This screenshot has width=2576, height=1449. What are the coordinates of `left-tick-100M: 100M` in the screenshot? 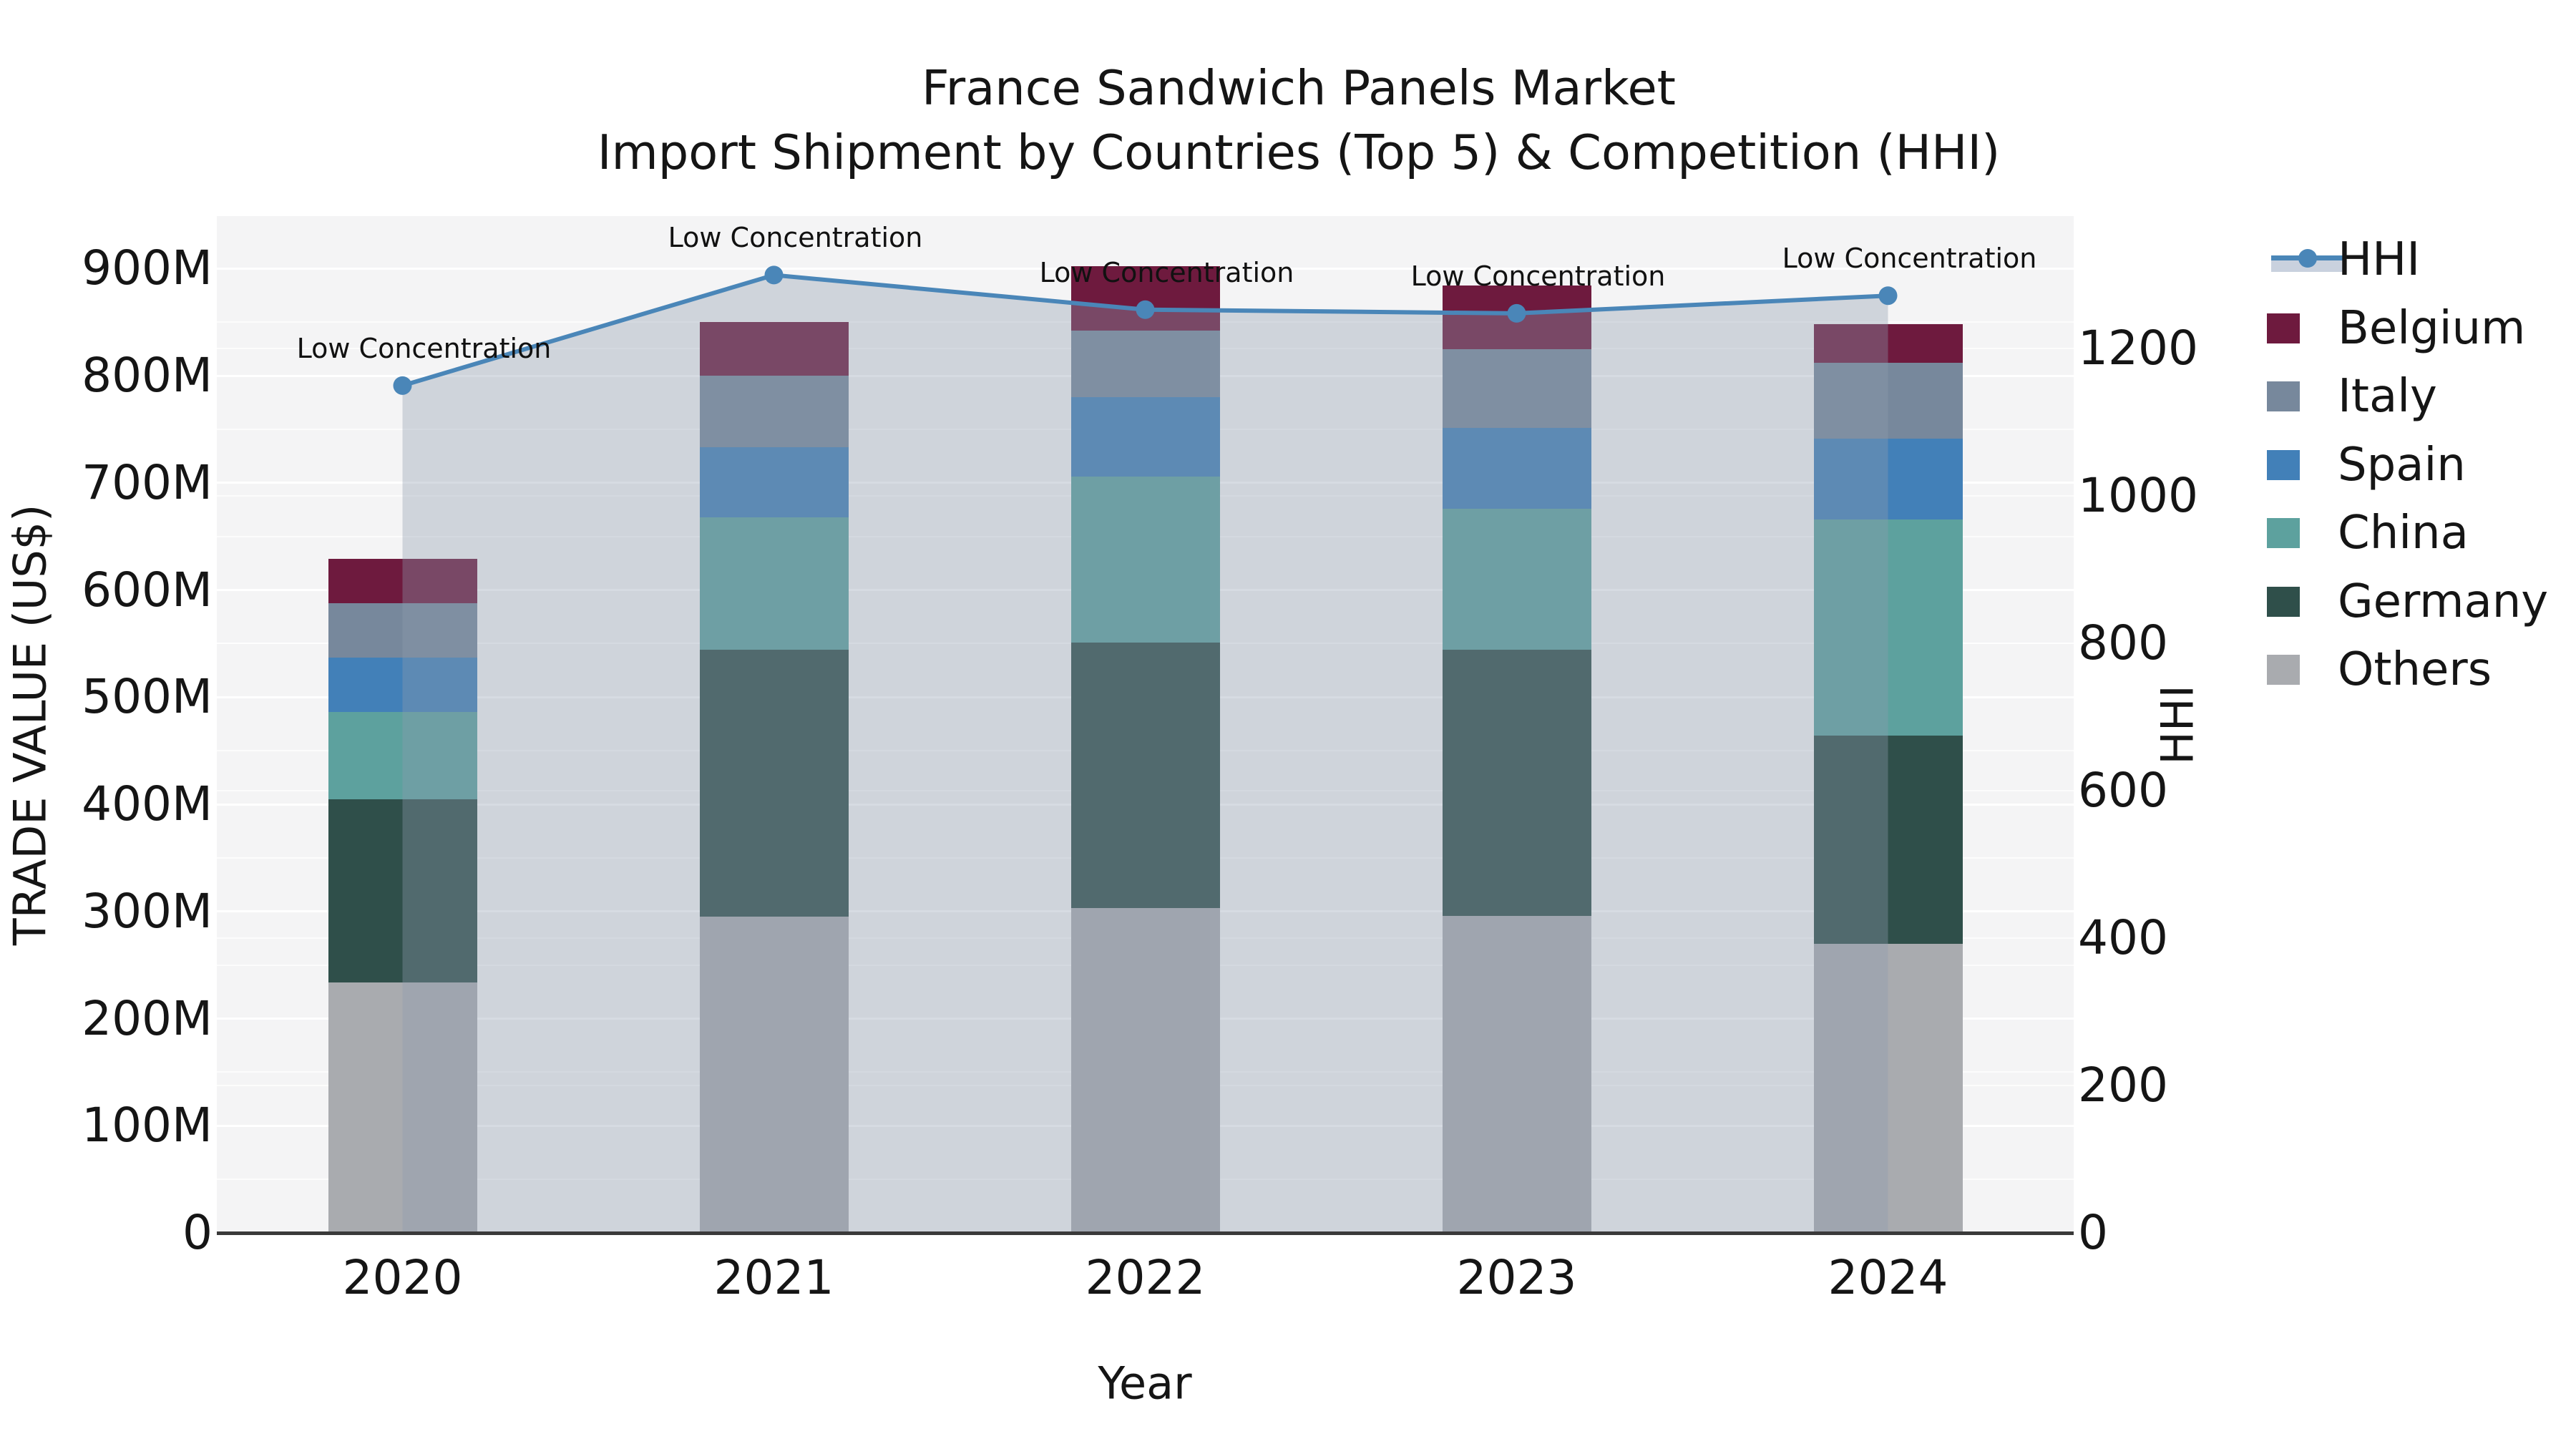 It's located at (147, 1125).